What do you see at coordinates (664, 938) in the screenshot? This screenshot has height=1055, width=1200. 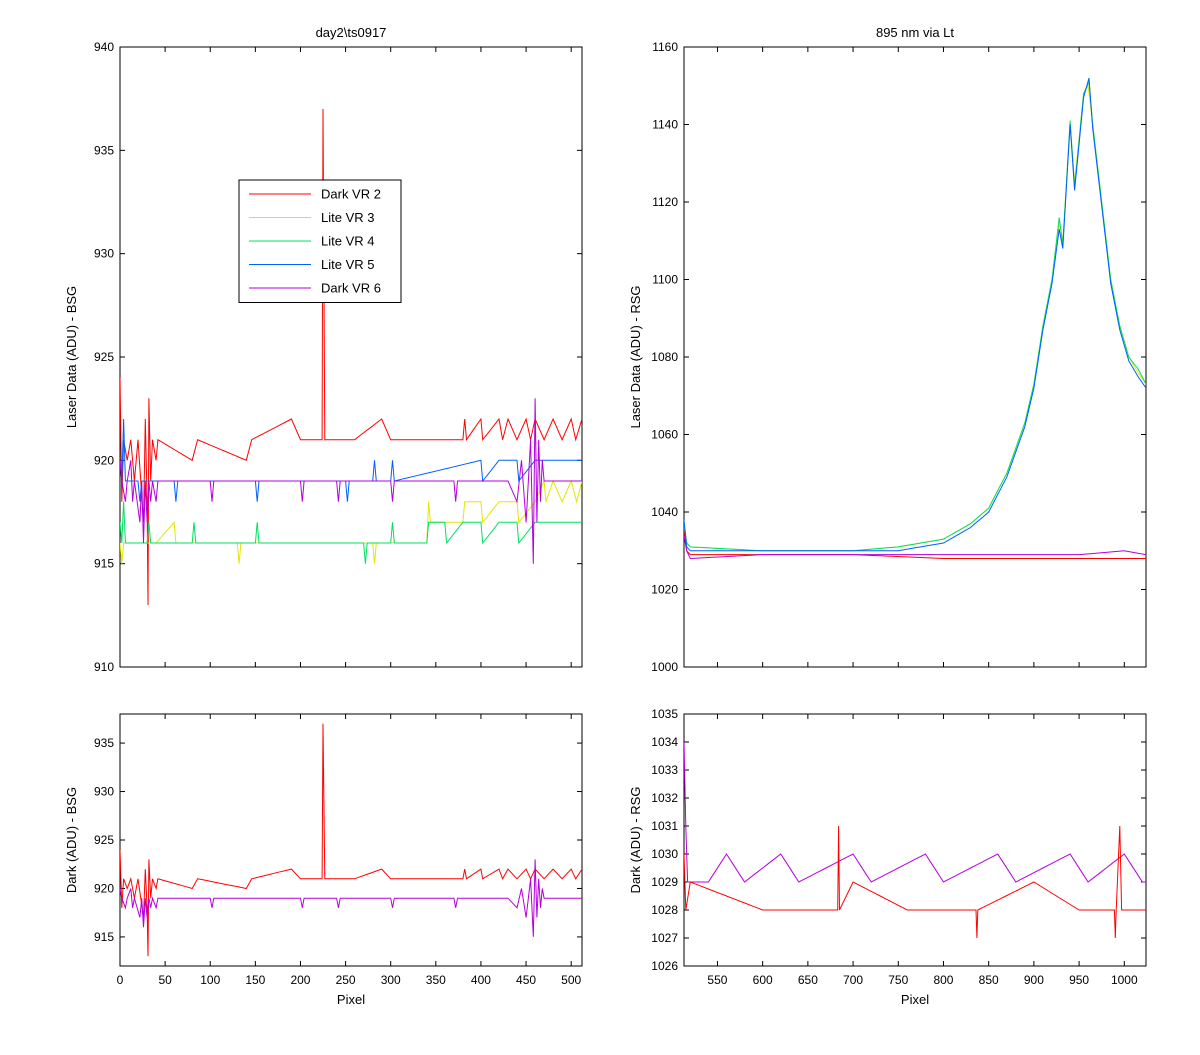 I see `y-tick-label: 1027` at bounding box center [664, 938].